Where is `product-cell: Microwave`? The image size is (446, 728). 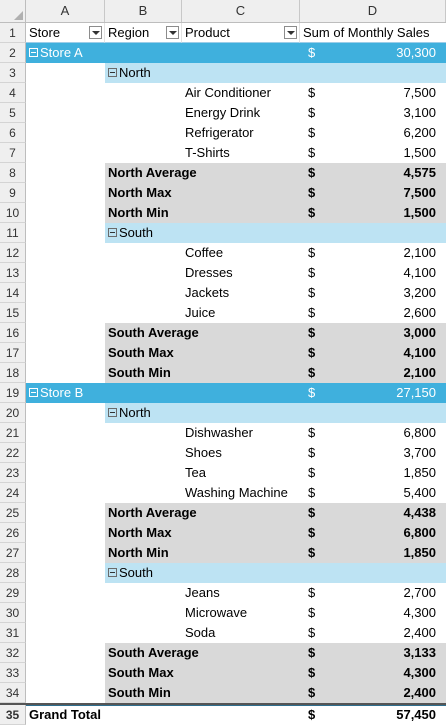
product-cell: Microwave is located at coordinates (241, 613).